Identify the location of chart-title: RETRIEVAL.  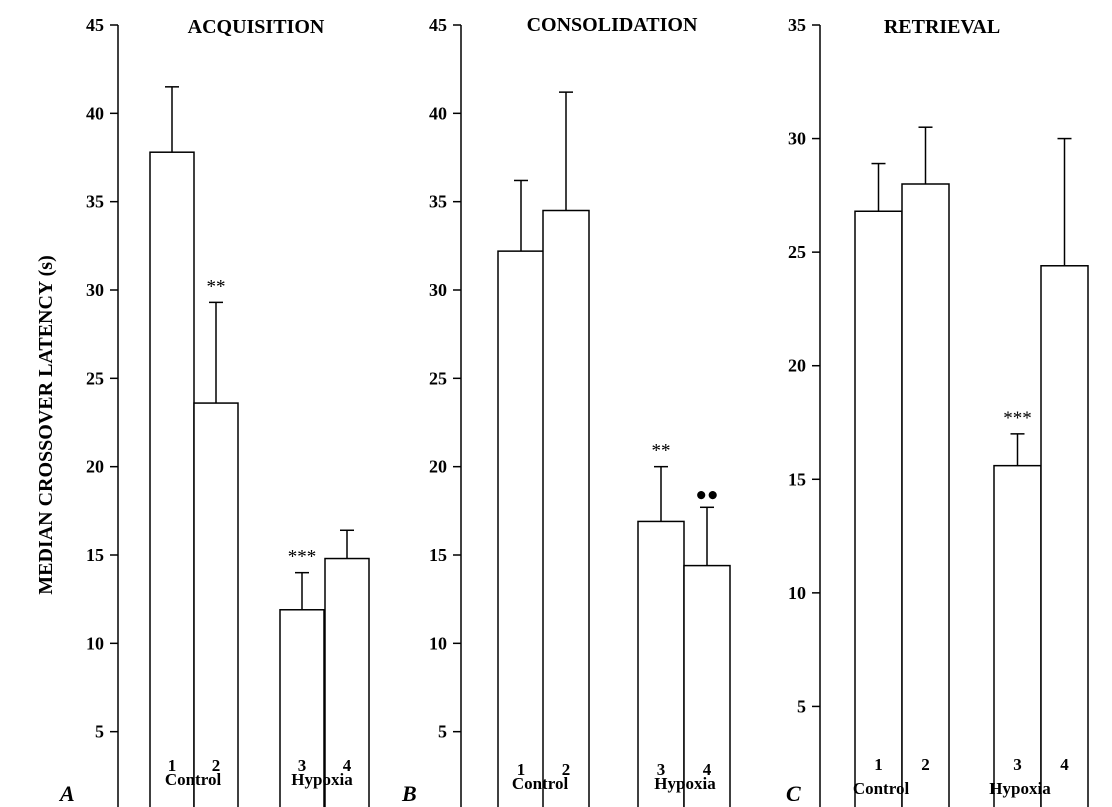
(942, 27).